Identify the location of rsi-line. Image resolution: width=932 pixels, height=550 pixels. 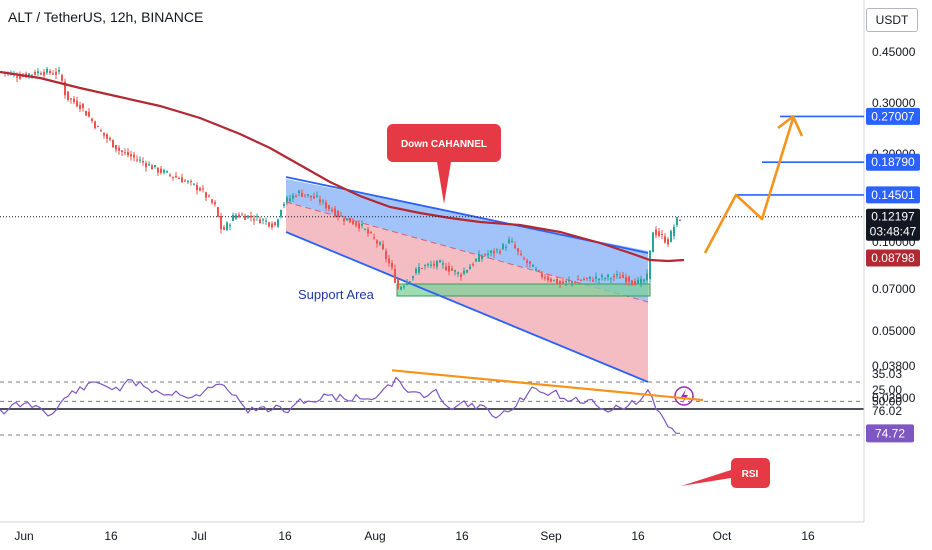
(340, 405).